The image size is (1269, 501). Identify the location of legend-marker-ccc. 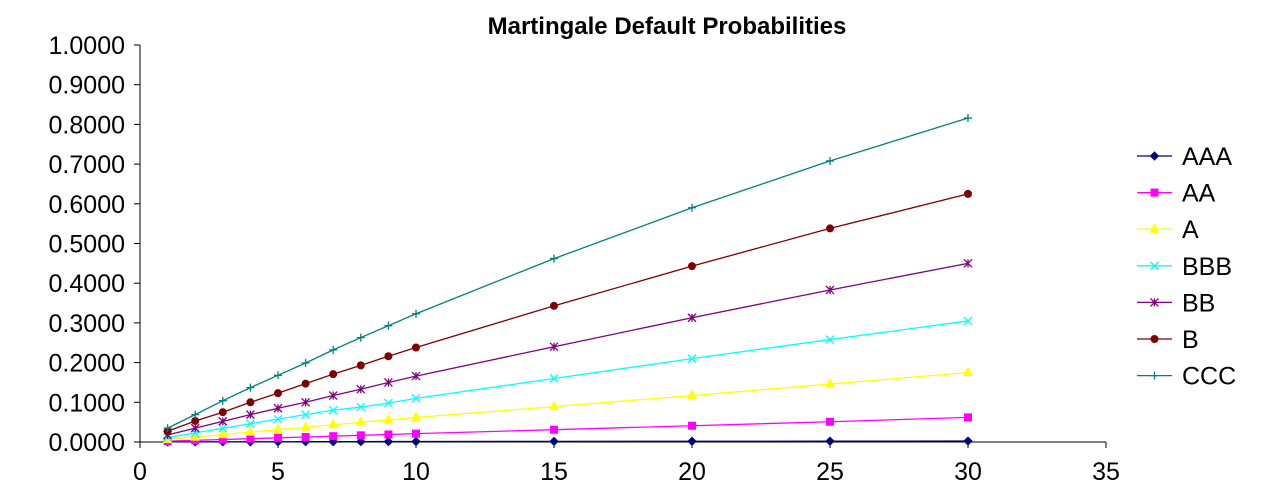
(1154, 375).